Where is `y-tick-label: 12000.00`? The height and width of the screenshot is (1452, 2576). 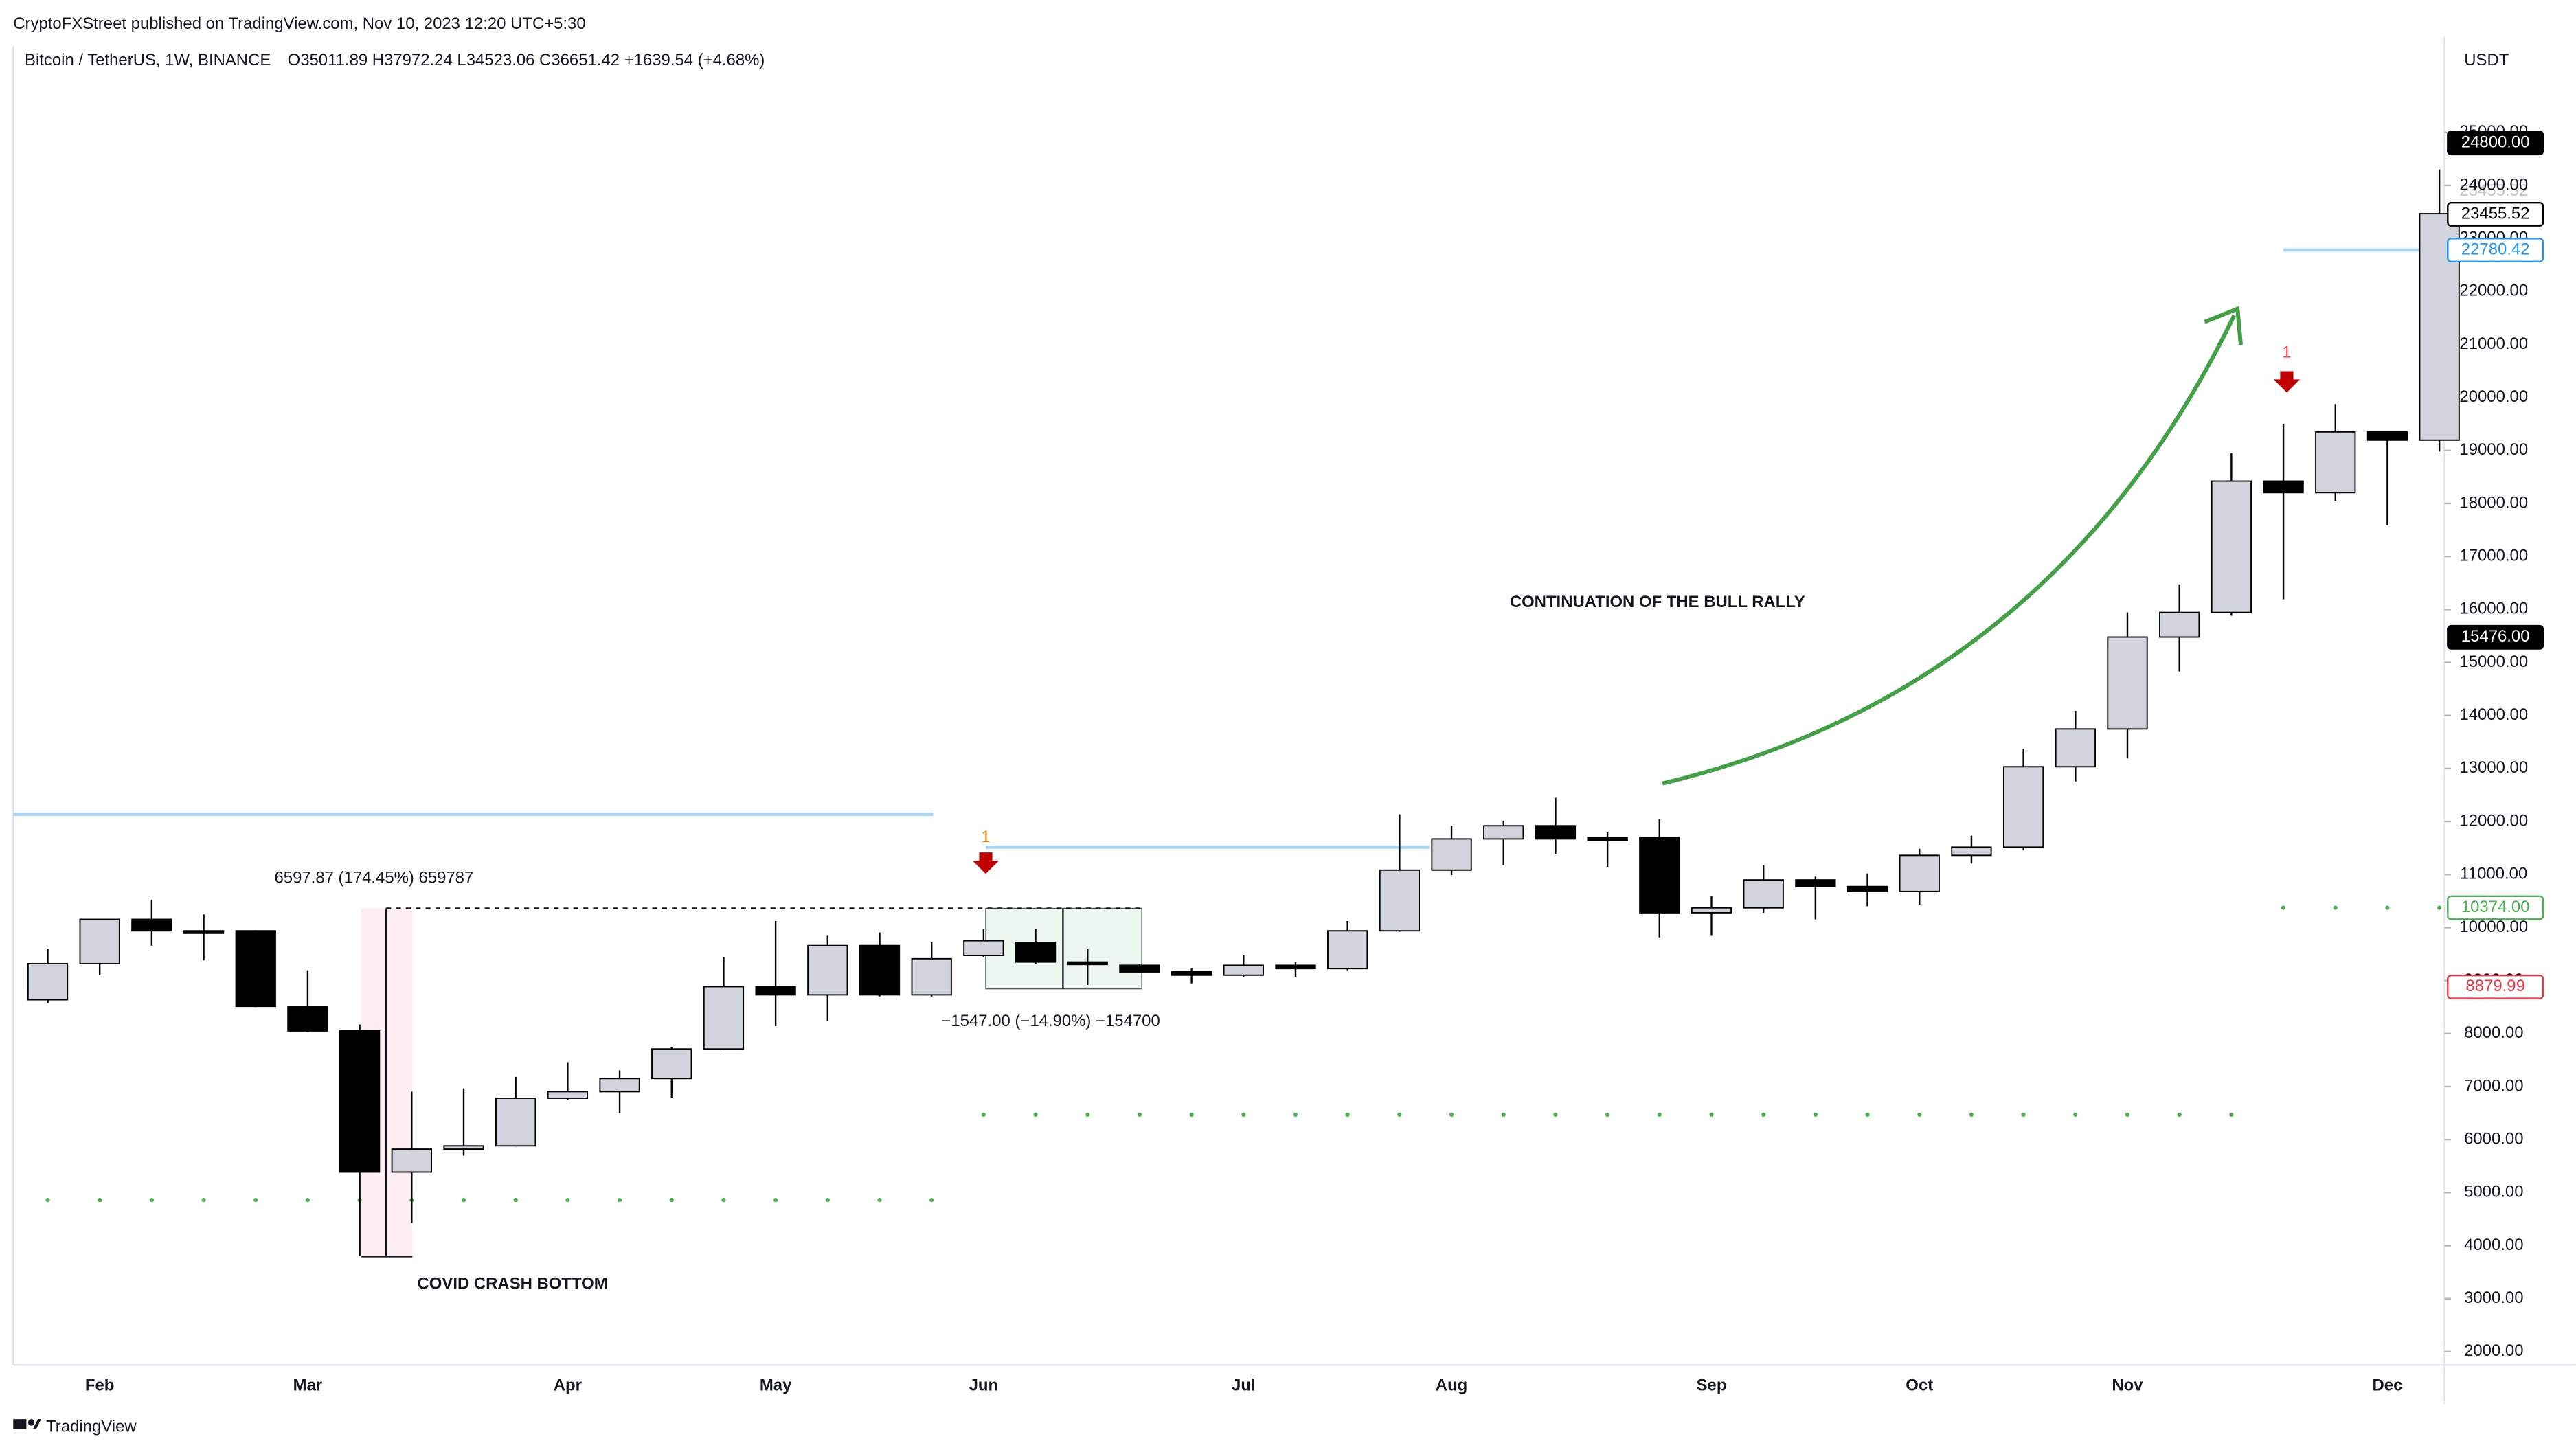
y-tick-label: 12000.00 is located at coordinates (2493, 820).